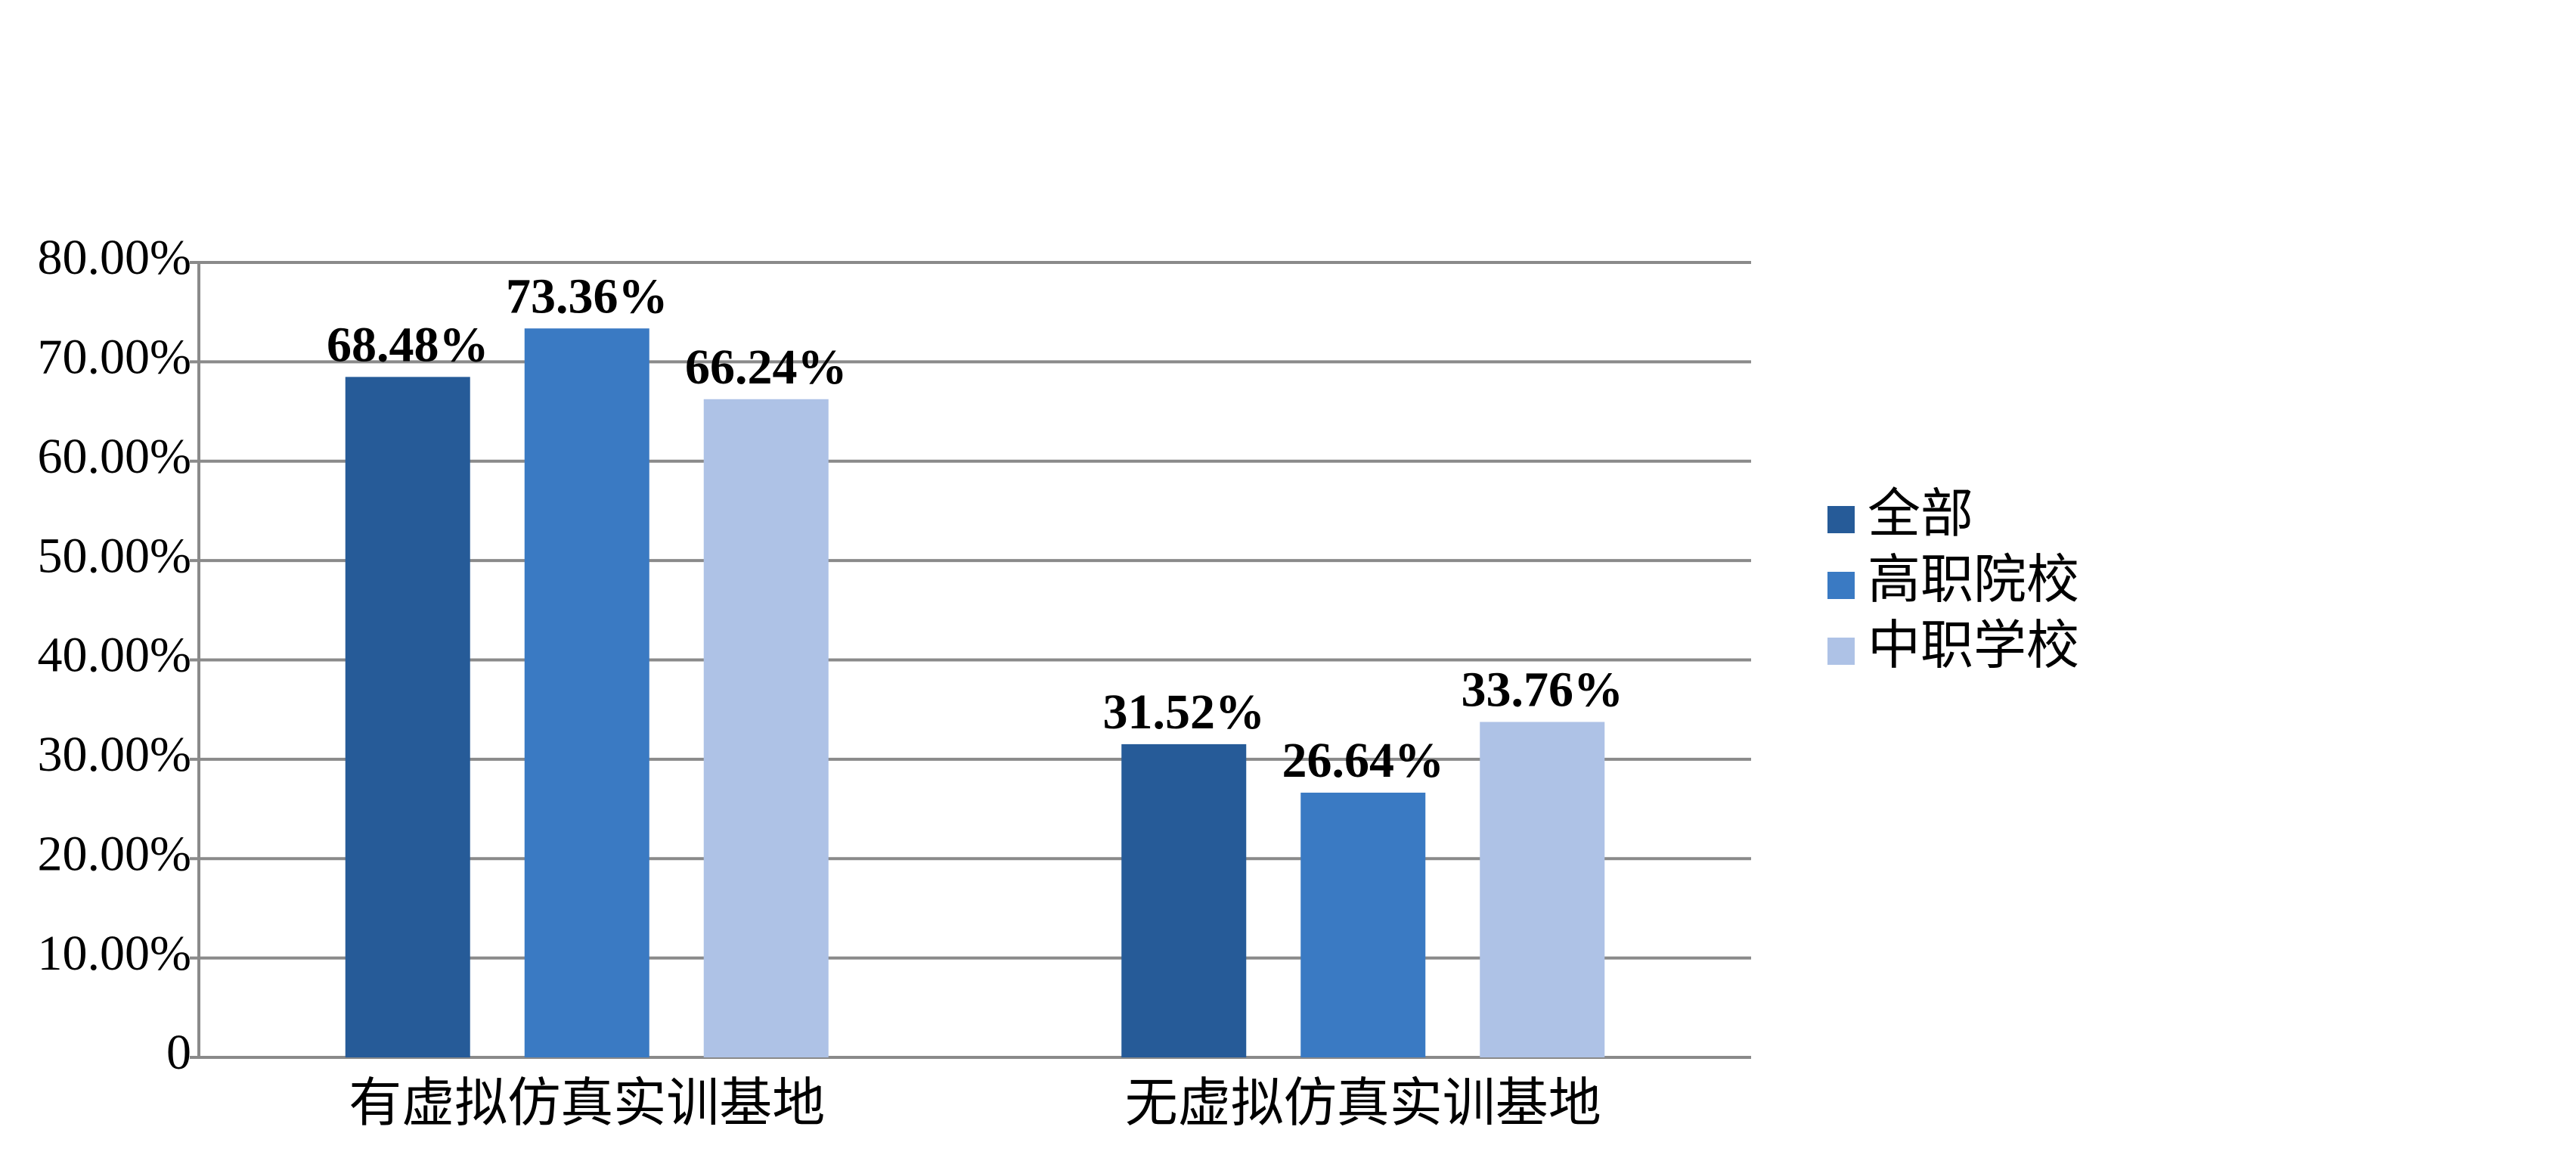  Describe the element at coordinates (178, 1053) in the screenshot. I see `y-tick-label: 0` at that location.